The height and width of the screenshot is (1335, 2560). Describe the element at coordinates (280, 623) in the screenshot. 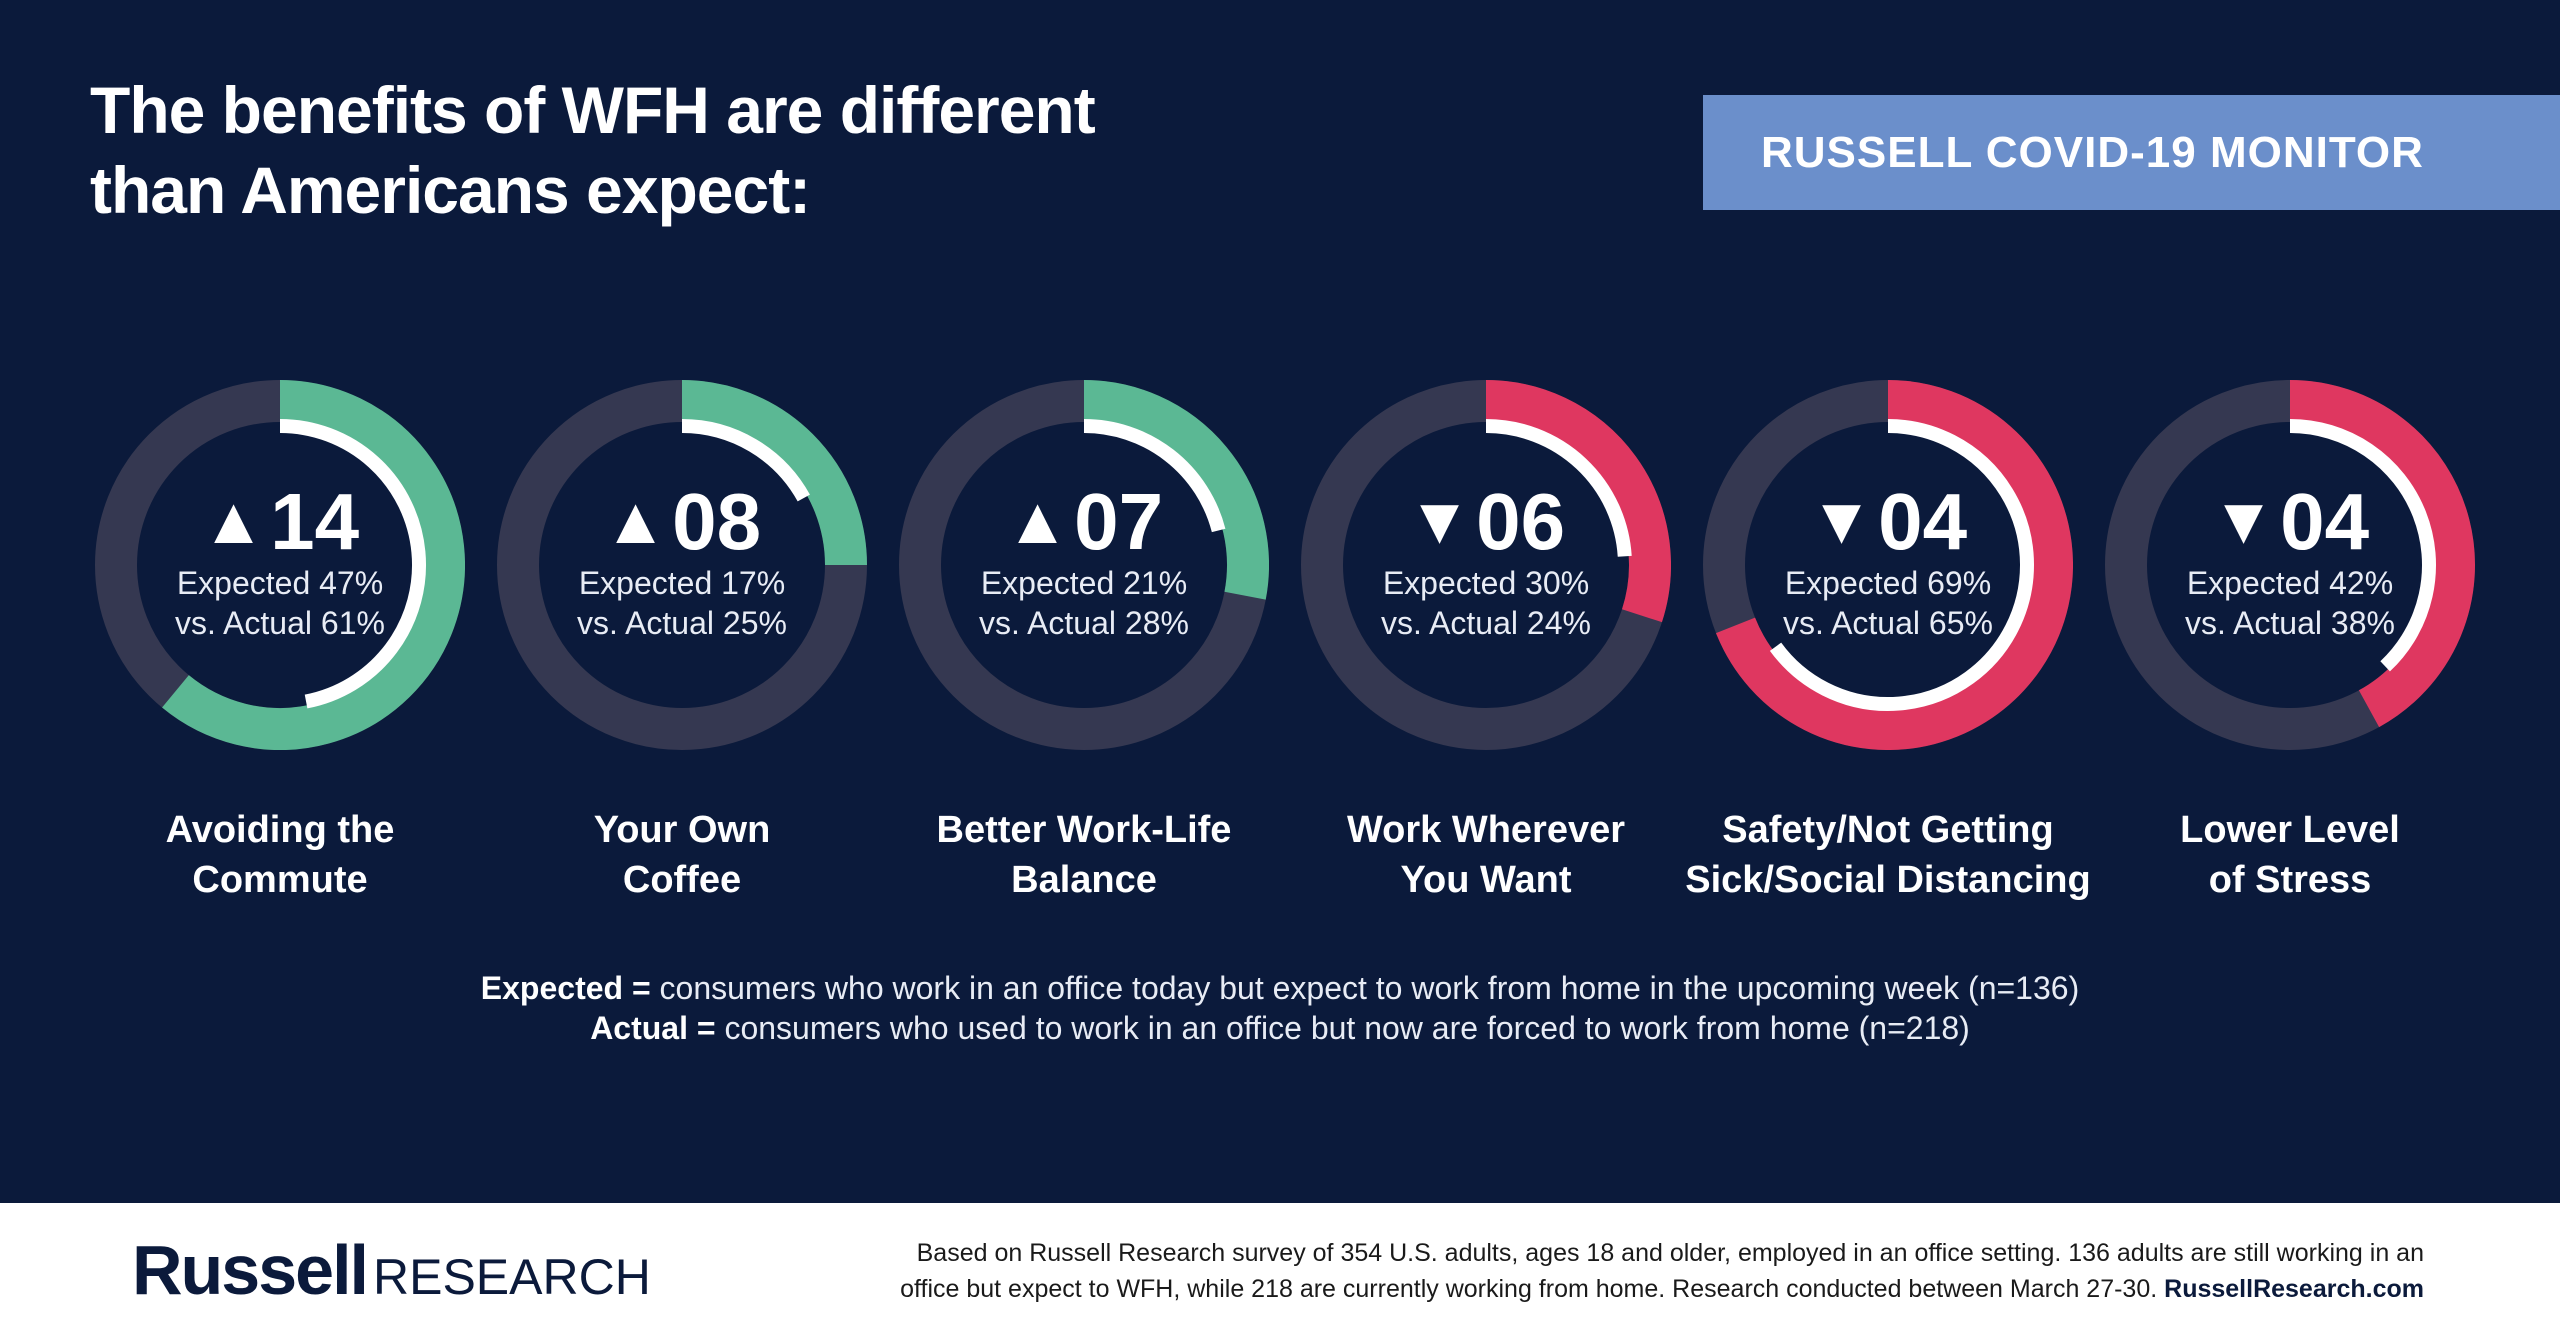

I see `actual-label: vs. Actual 61%` at that location.